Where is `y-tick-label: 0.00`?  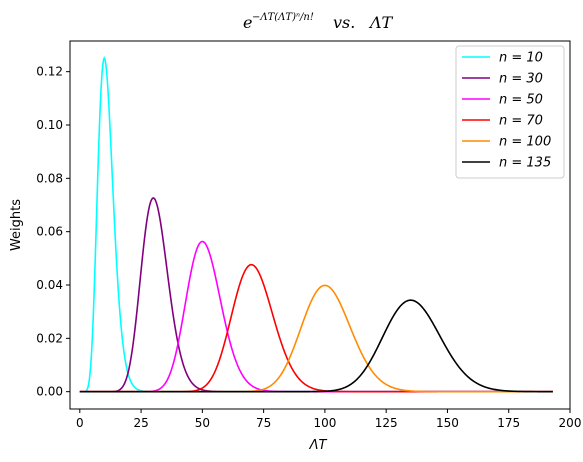 y-tick-label: 0.00 is located at coordinates (49, 392).